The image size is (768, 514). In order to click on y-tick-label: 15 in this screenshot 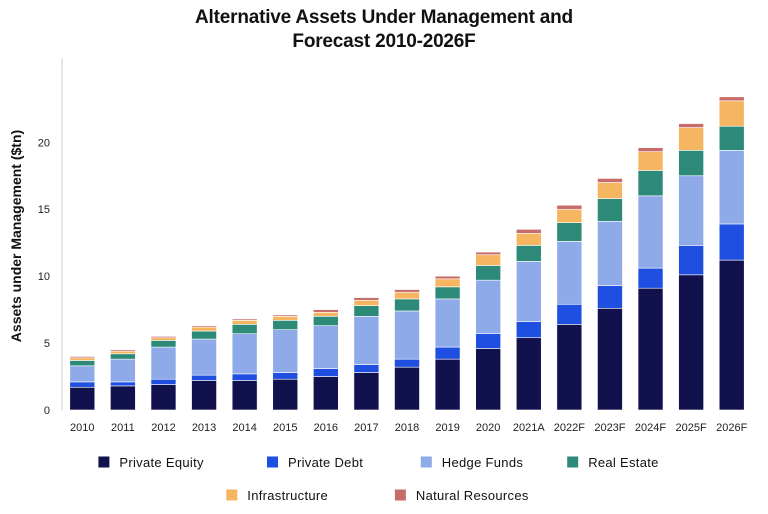, I will do `click(44, 210)`.